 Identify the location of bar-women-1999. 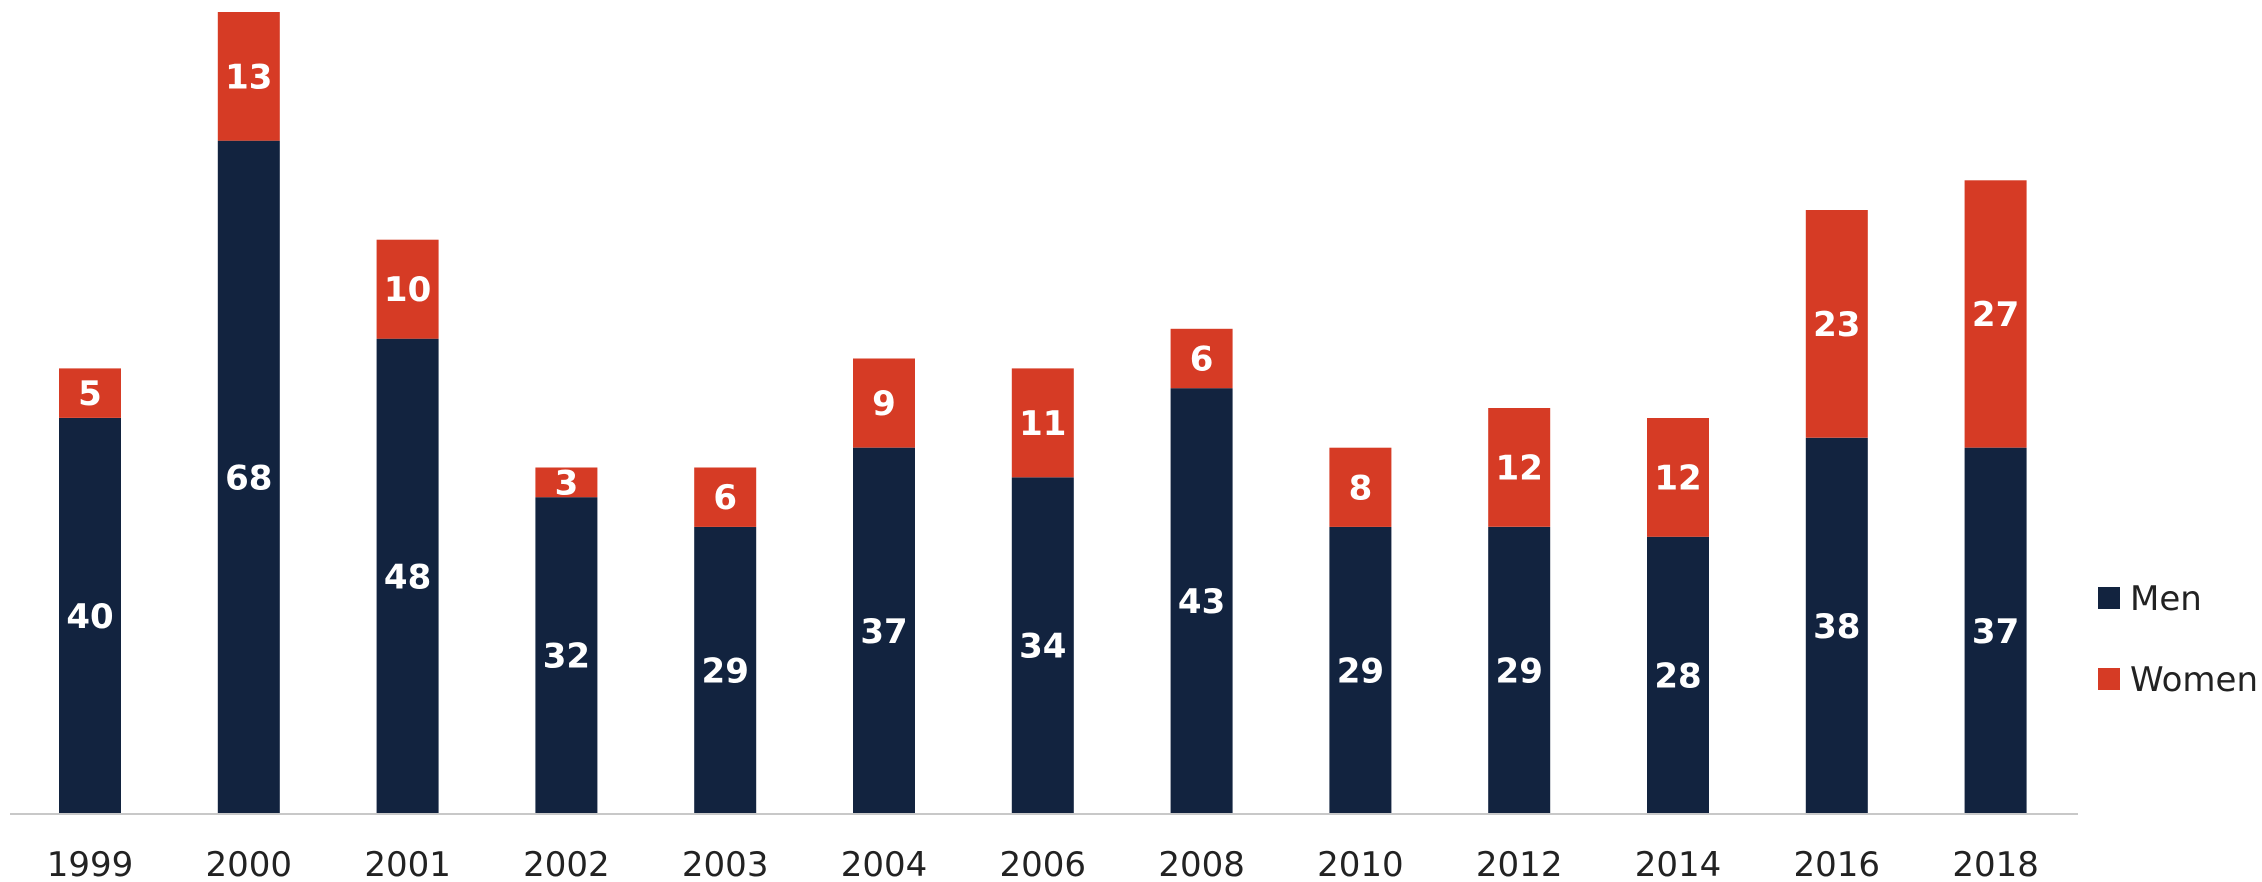
(90, 393).